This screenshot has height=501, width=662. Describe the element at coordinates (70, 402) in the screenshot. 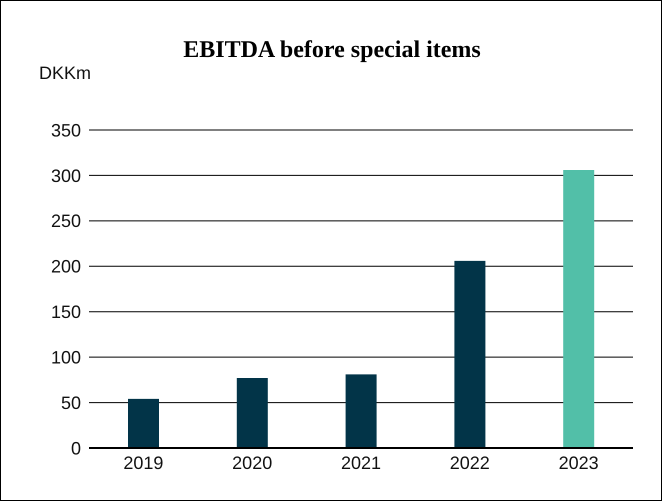

I see `y-tick-label: 50` at that location.